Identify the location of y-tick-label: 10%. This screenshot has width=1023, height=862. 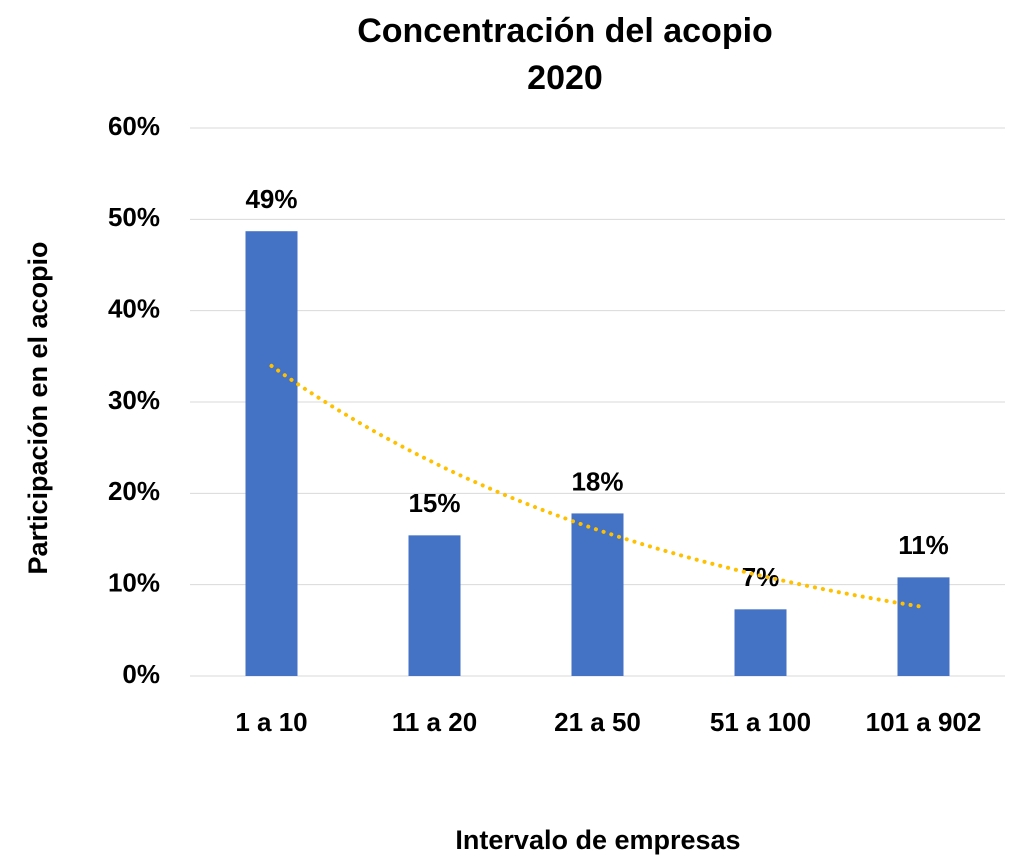
(134, 583).